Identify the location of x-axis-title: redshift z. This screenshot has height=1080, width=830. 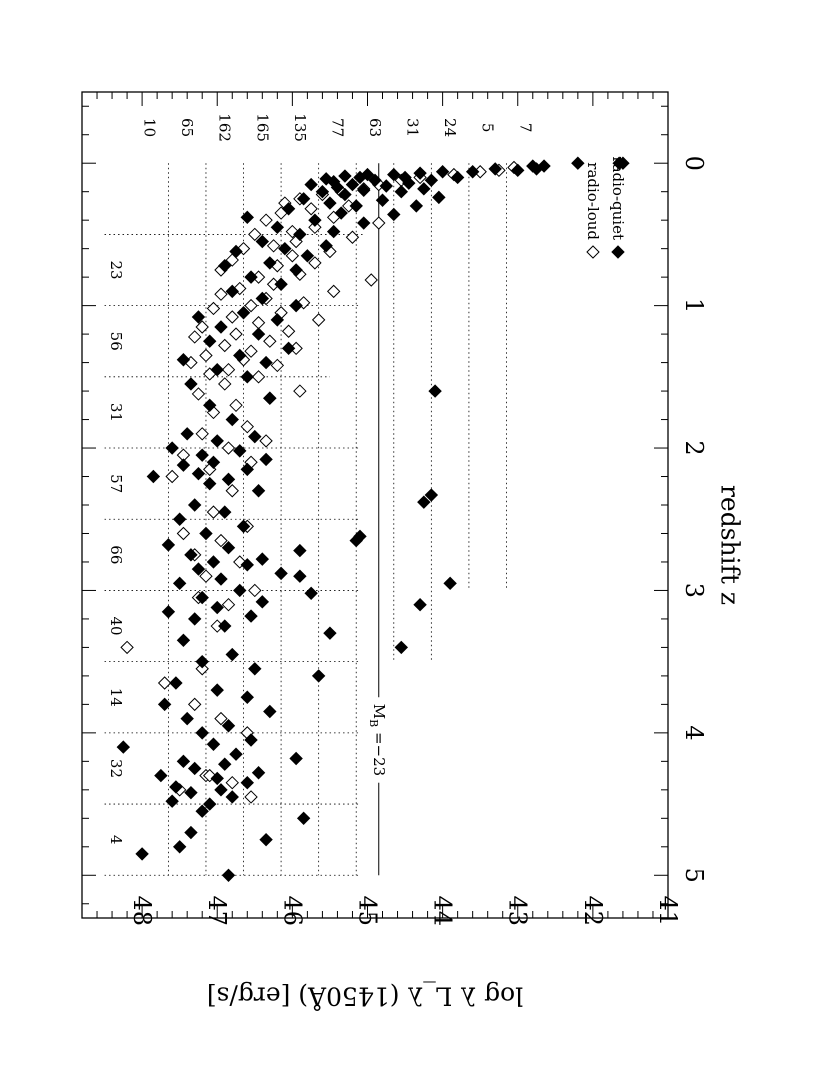
(730, 545).